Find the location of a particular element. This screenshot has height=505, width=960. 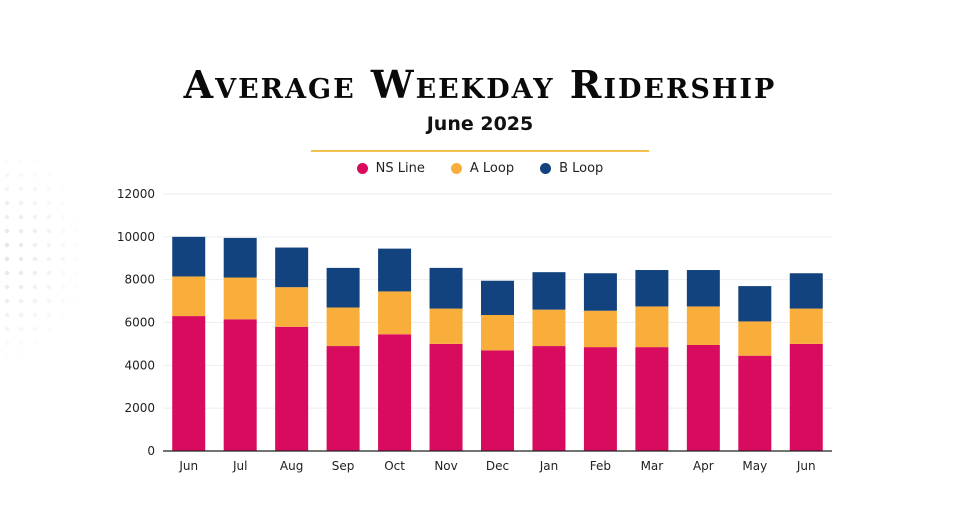

x-tick-label: Feb is located at coordinates (600, 466).